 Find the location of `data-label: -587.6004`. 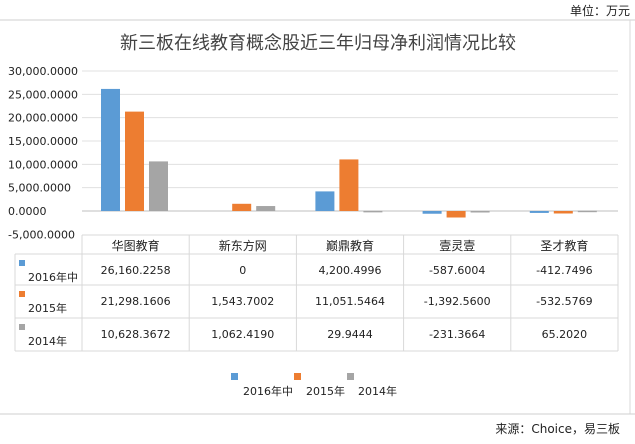

data-label: -587.6004 is located at coordinates (457, 270).